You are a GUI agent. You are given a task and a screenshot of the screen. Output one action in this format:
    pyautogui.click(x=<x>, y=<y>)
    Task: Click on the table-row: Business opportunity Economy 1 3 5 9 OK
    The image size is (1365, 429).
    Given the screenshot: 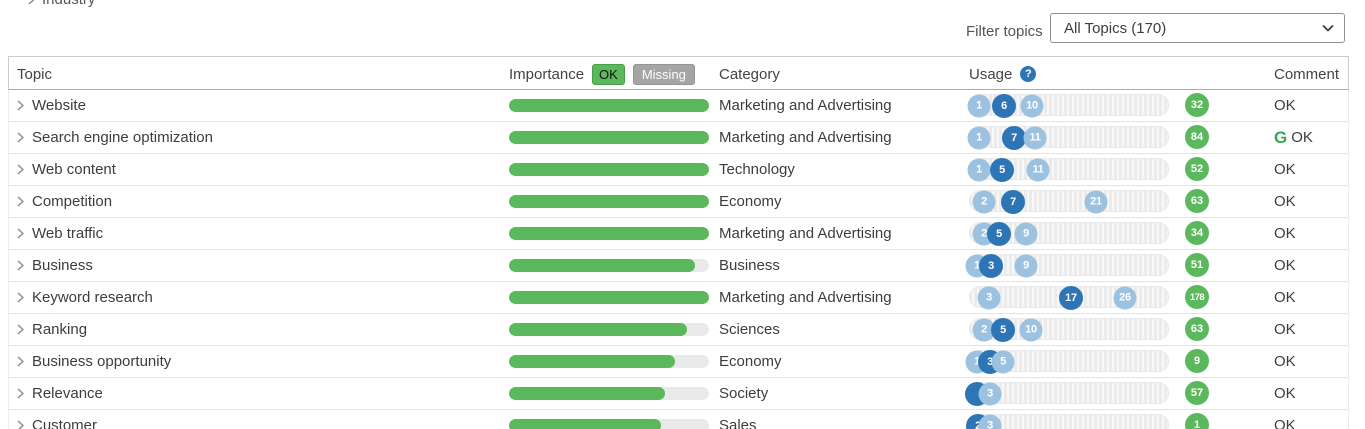 What is the action you would take?
    pyautogui.click(x=678, y=362)
    